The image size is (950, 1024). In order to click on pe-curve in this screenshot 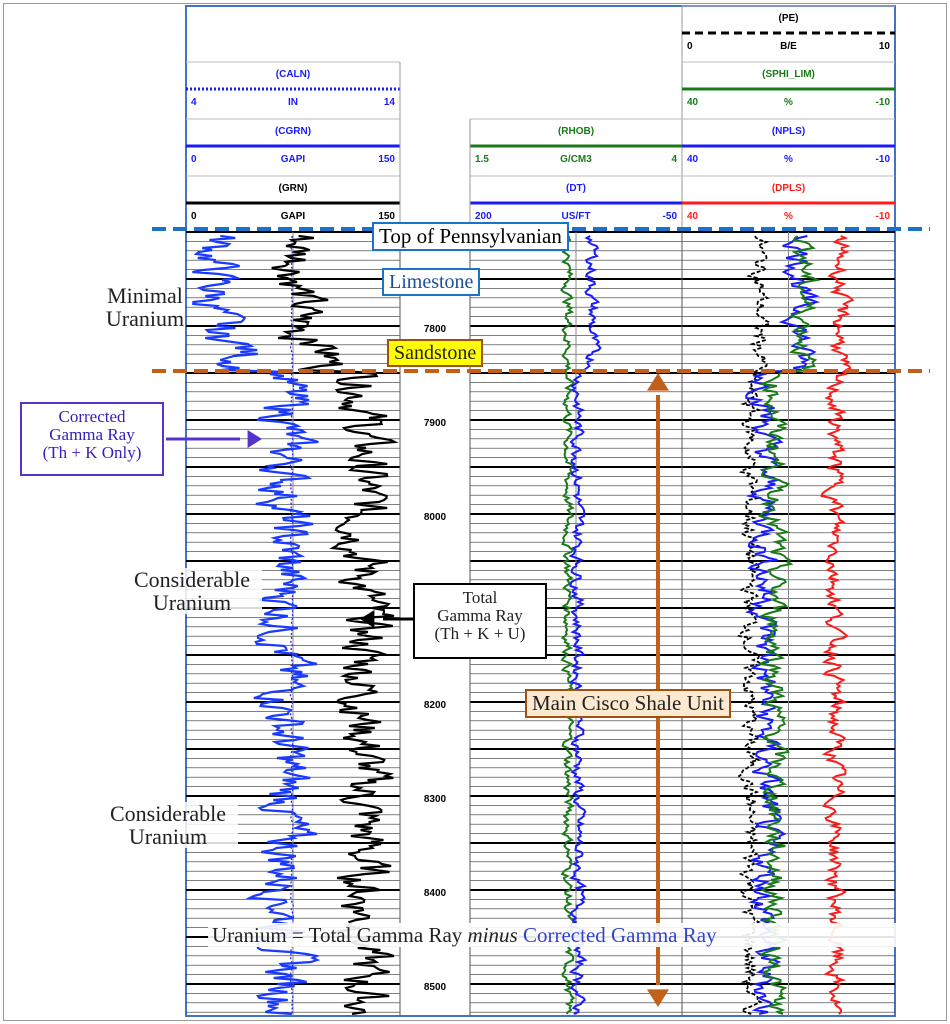, I will do `click(754, 625)`.